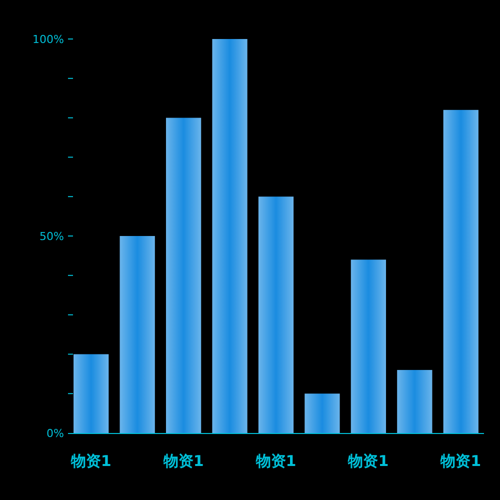 Image resolution: width=500 pixels, height=500 pixels. Describe the element at coordinates (48, 39) in the screenshot. I see `y-tick-label: 100%` at that location.